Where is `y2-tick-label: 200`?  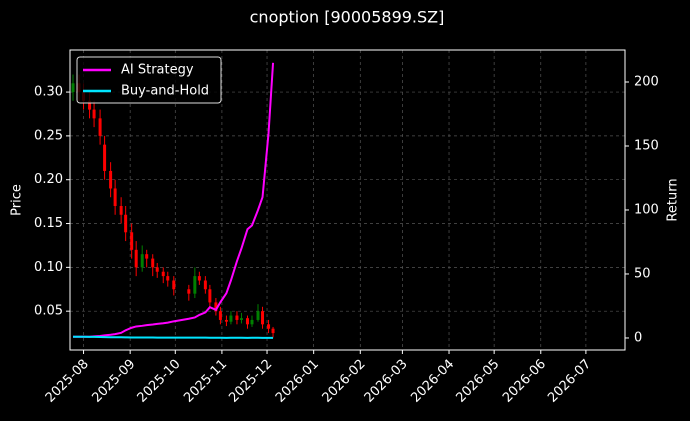
y2-tick-label: 200 is located at coordinates (646, 81).